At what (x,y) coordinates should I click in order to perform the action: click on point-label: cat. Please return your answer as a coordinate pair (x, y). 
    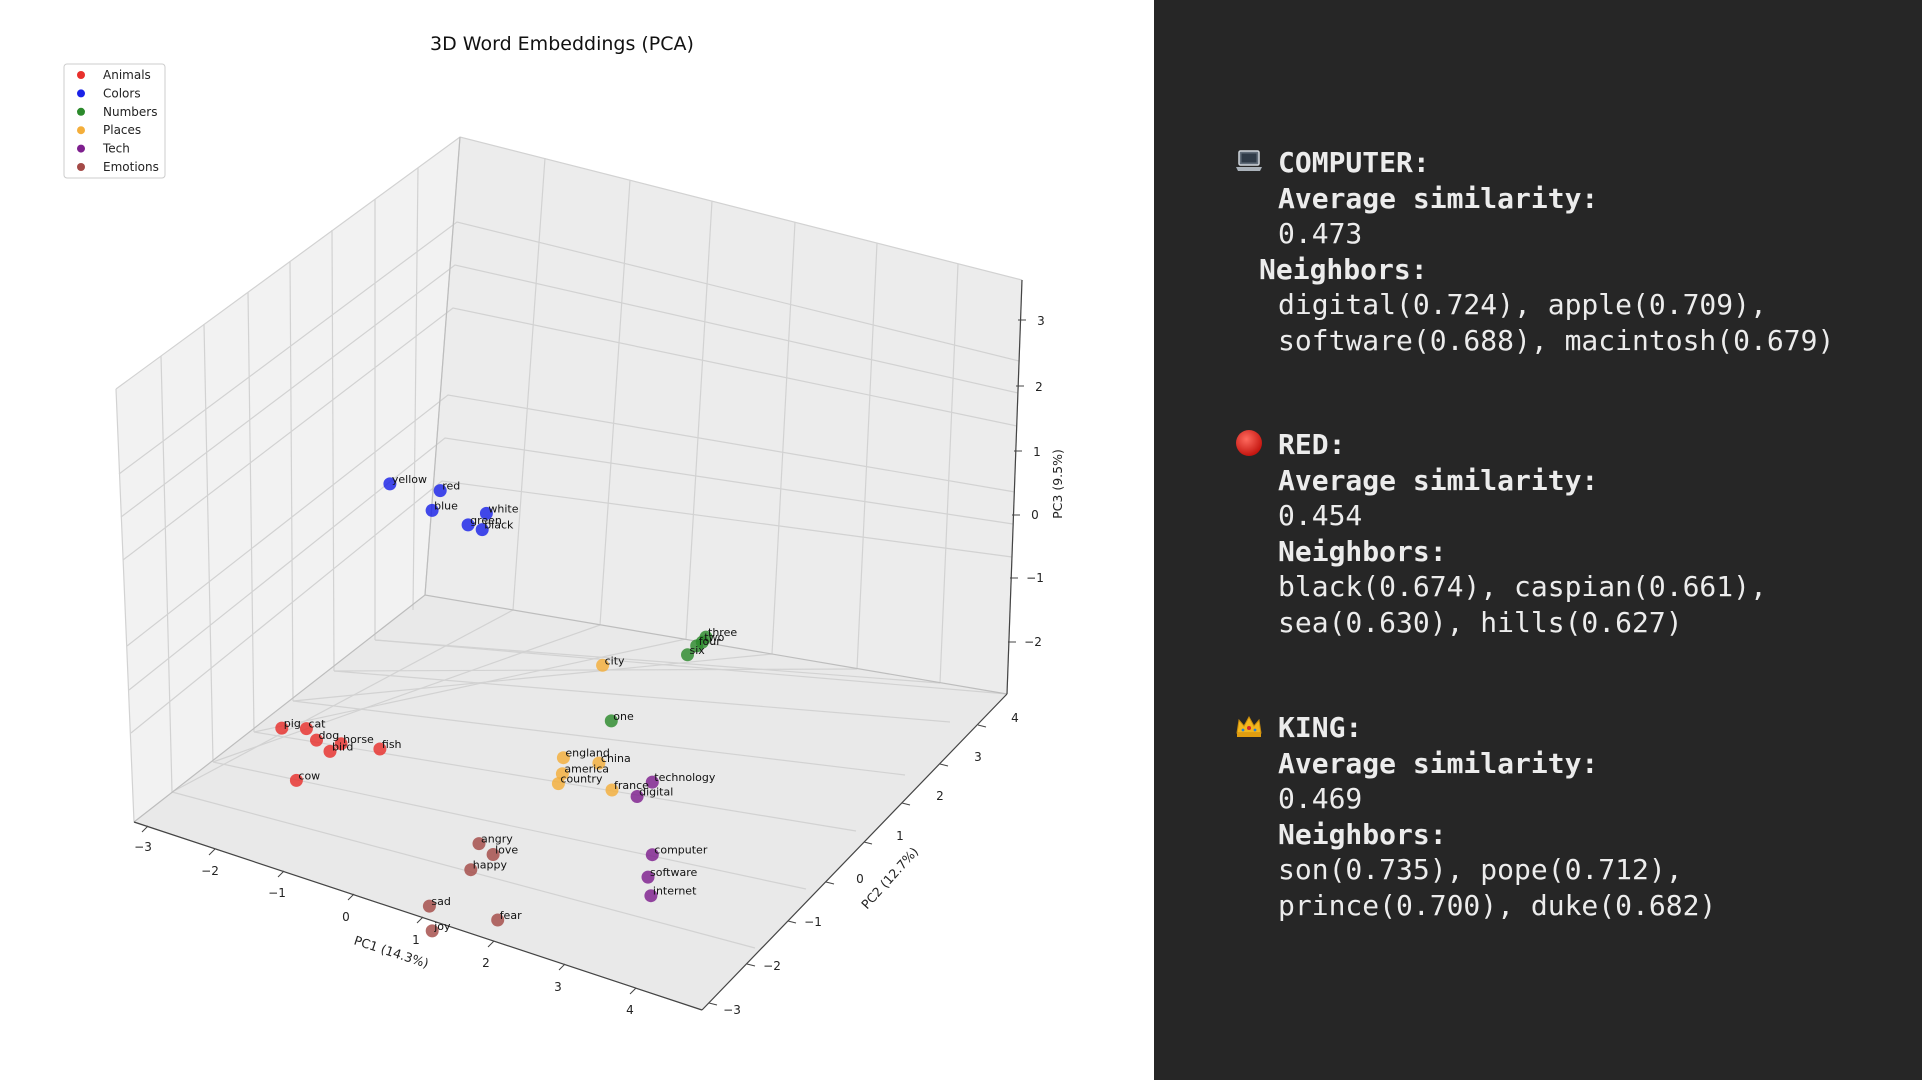
    Looking at the image, I should click on (317, 724).